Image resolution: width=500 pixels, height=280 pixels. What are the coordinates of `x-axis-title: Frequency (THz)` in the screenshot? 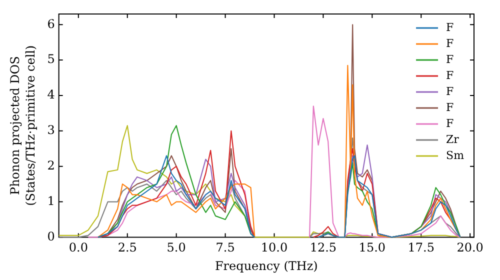 It's located at (266, 265).